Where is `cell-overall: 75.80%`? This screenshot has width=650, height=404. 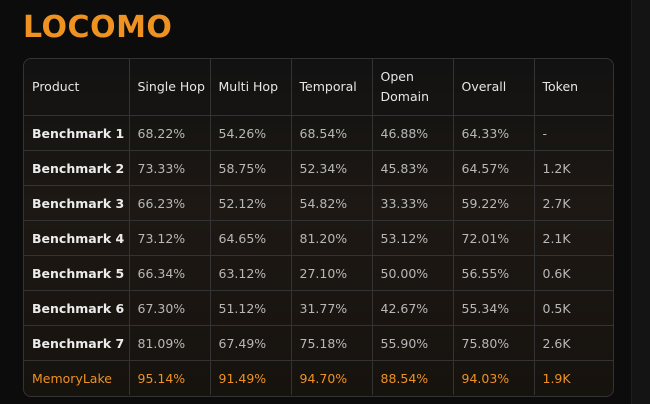 cell-overall: 75.80% is located at coordinates (494, 343).